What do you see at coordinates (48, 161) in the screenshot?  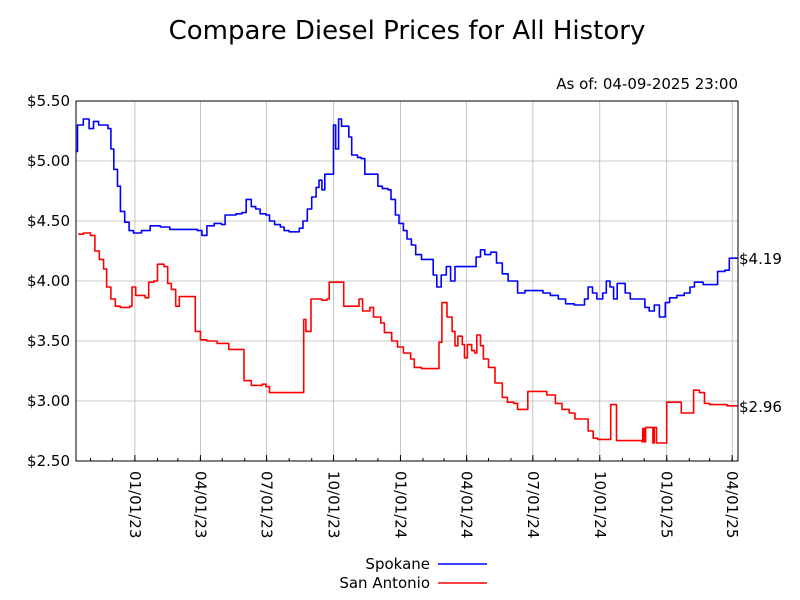 I see `y-tick-label: $5.00` at bounding box center [48, 161].